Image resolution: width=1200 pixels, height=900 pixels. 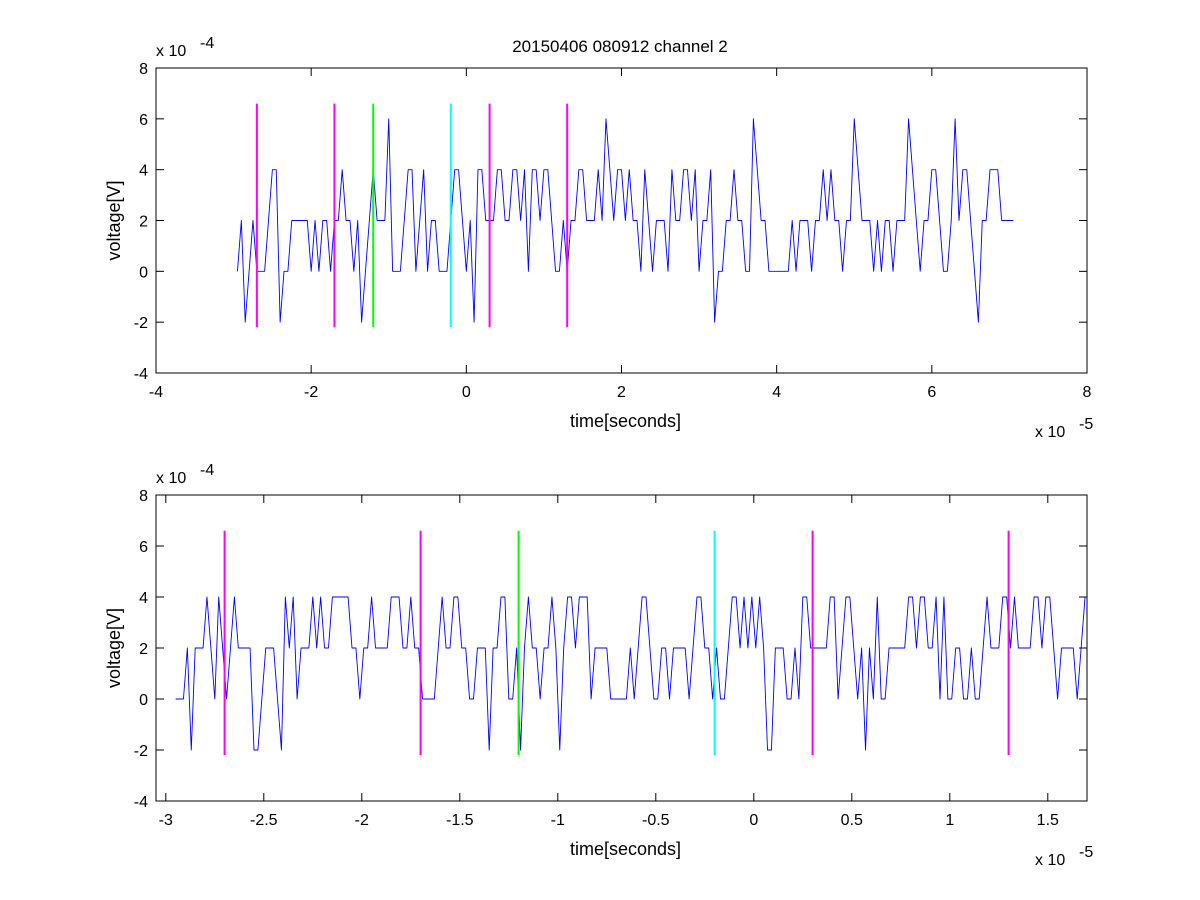 What do you see at coordinates (166, 820) in the screenshot?
I see `x-tick-label: -3` at bounding box center [166, 820].